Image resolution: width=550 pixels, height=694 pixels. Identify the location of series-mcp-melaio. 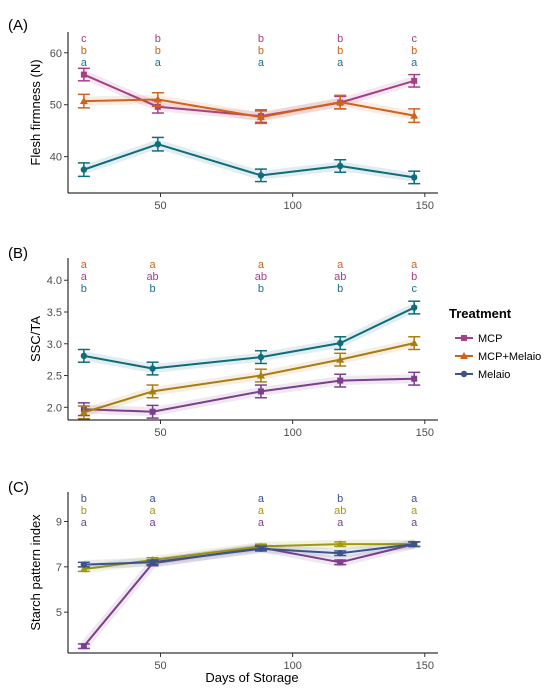
(249, 108).